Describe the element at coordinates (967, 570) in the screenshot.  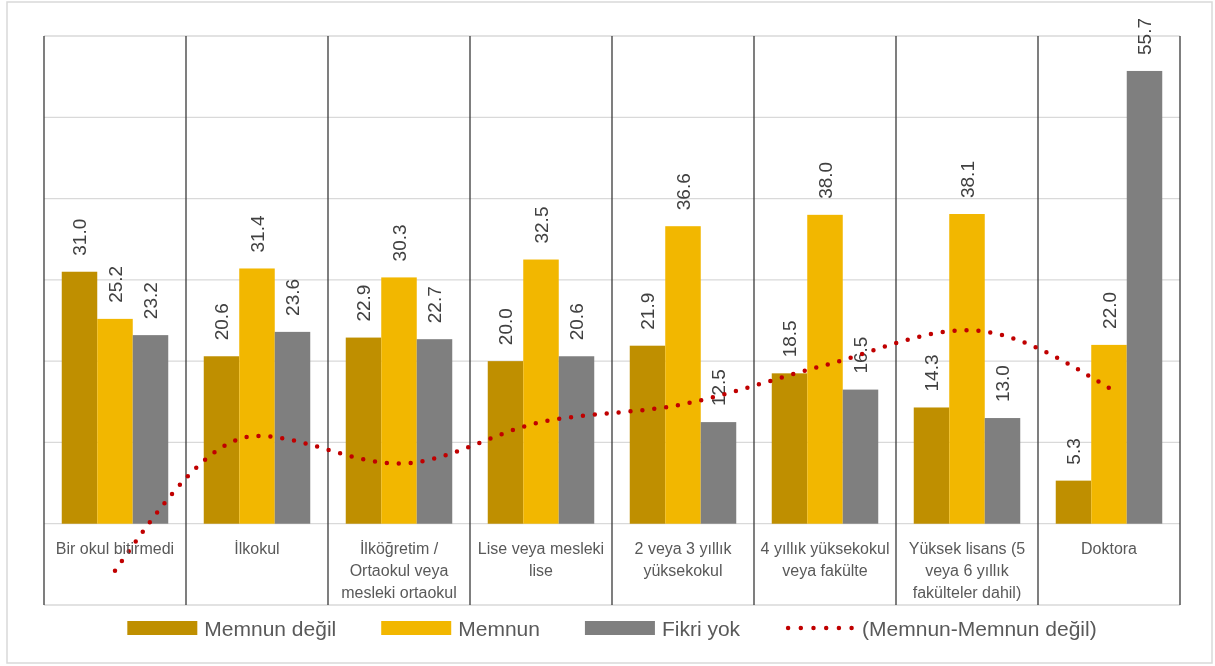
I see `x-tick-label: Yüksek lisans (5 veya 6 yıllık fakülteler dahil)` at that location.